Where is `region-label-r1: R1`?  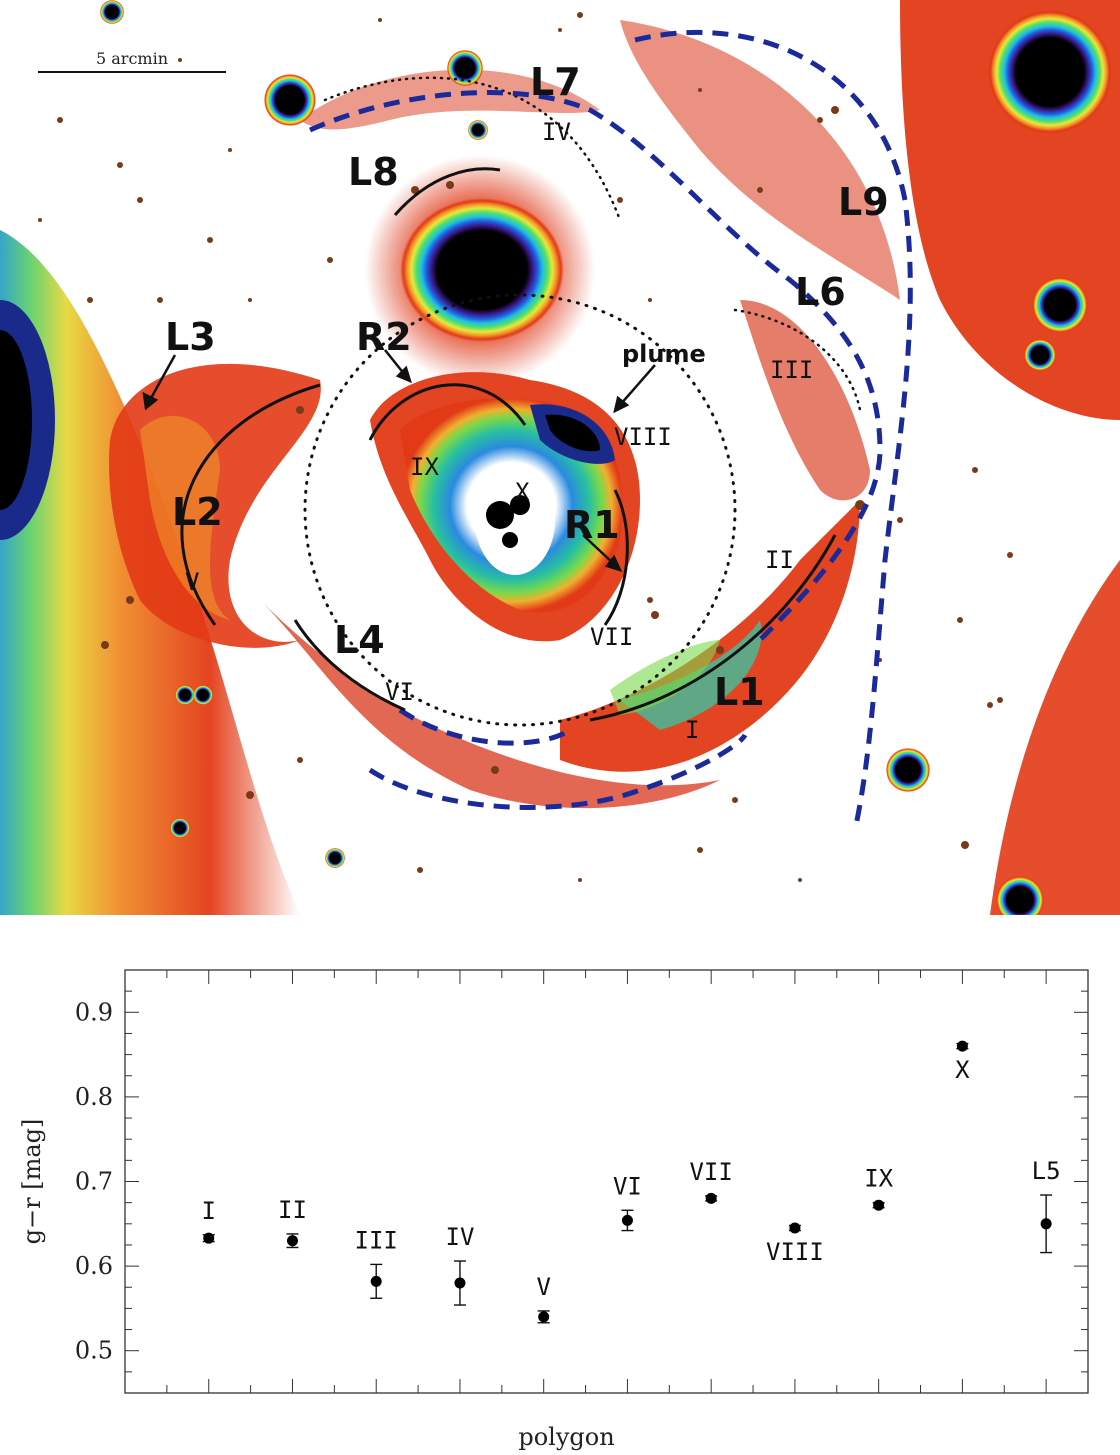 region-label-r1: R1 is located at coordinates (592, 525).